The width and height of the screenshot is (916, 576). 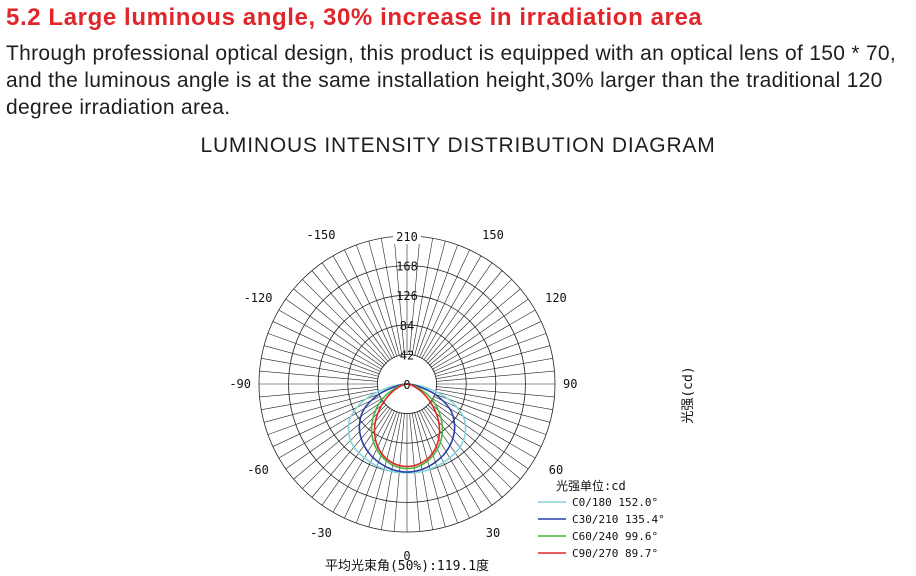 I want to click on intensity-curves, so click(x=407, y=428).